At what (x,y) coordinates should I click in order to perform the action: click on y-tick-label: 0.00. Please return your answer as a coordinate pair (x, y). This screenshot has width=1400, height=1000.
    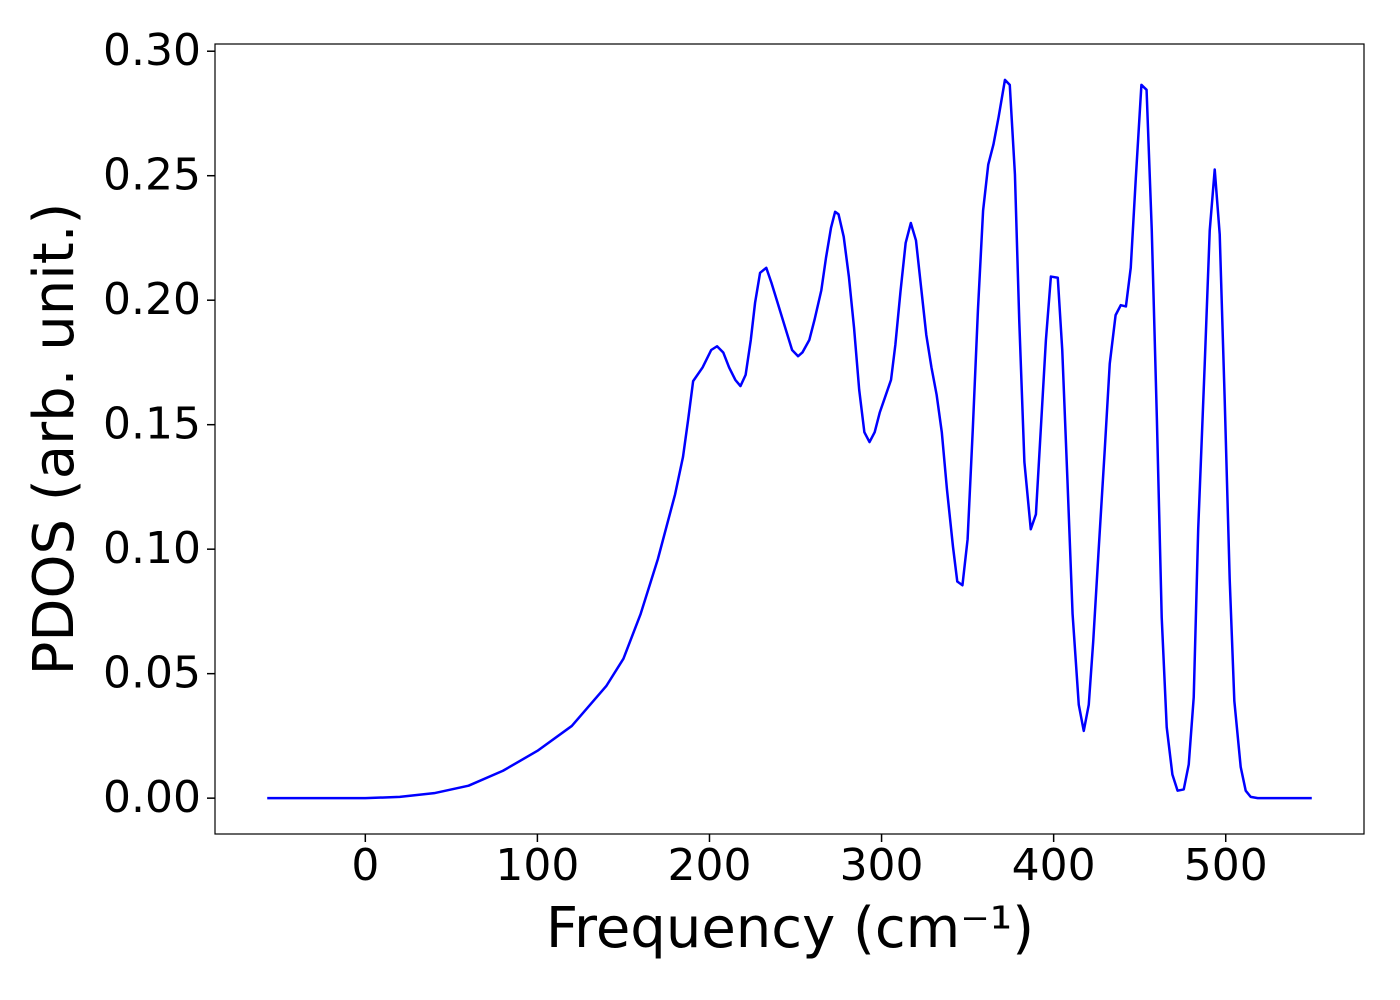
    Looking at the image, I should click on (152, 797).